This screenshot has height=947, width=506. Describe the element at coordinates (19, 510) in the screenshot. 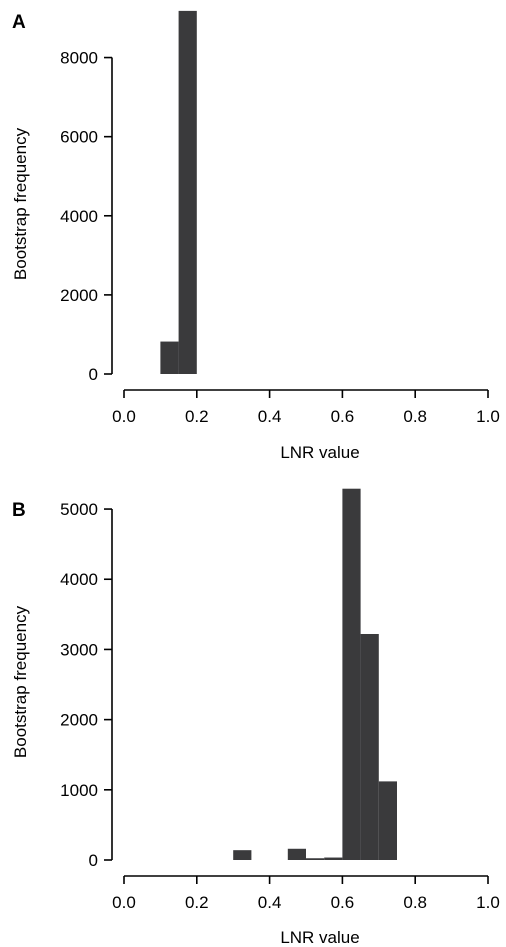

I see `panel-label: B` at that location.